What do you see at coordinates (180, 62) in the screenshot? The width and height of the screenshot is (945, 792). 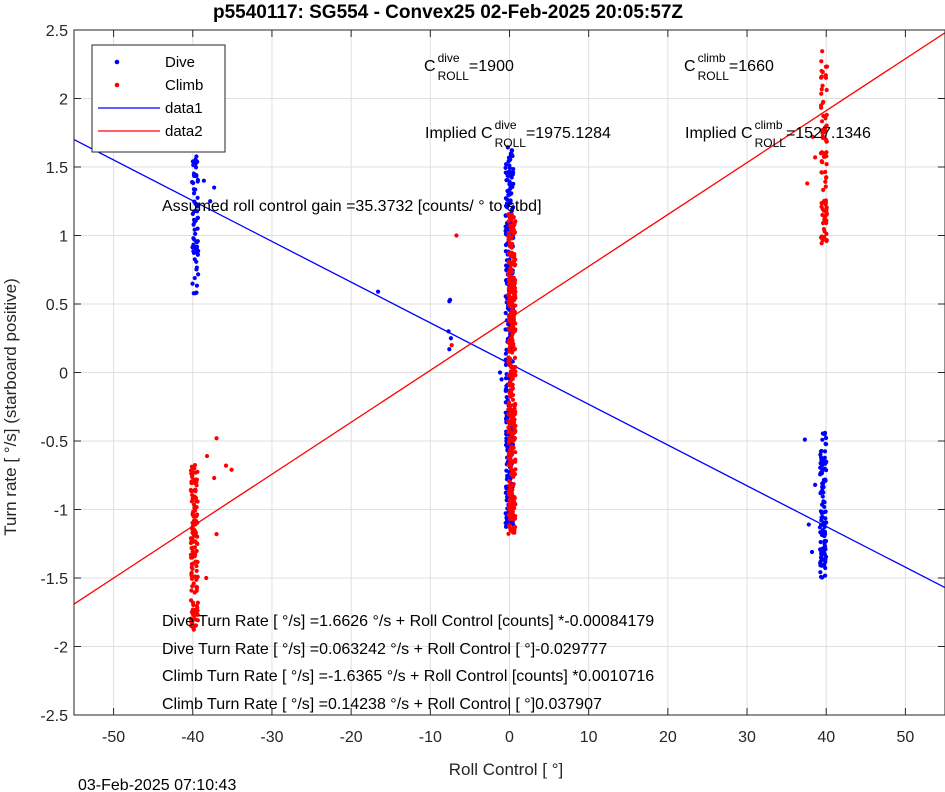 I see `legend-label: Dive` at bounding box center [180, 62].